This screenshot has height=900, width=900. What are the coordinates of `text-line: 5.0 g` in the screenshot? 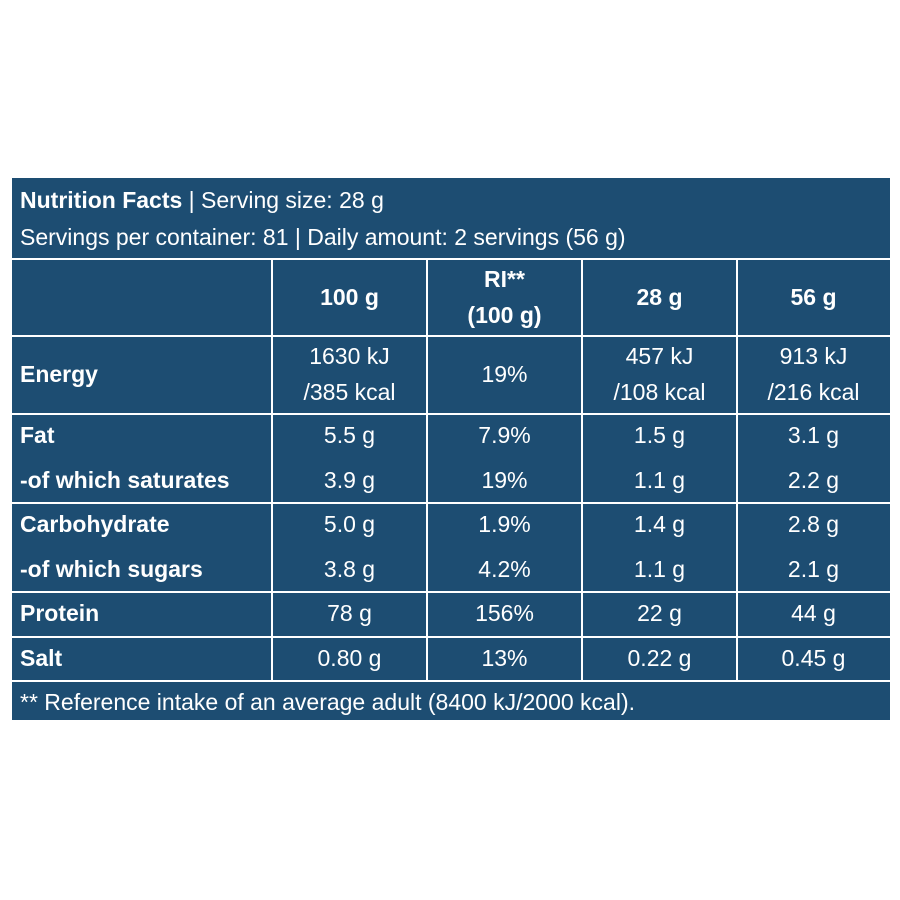 It's located at (349, 524).